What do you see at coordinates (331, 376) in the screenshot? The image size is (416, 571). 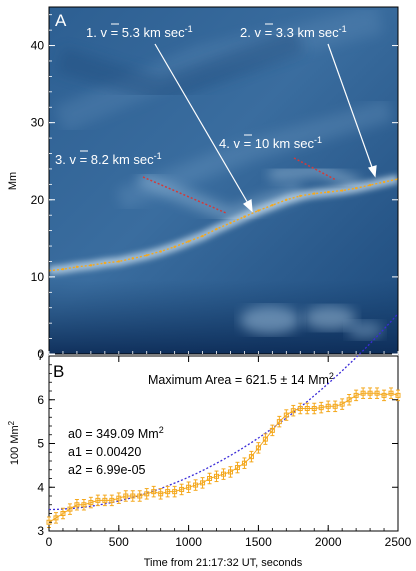 I see `max-area-exp: 2` at bounding box center [331, 376].